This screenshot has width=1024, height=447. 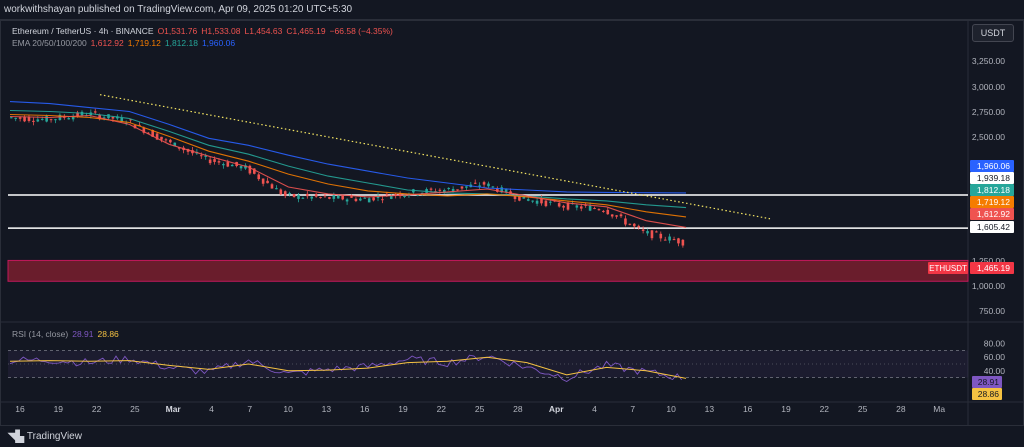 I want to click on currency-button: USDT, so click(x=993, y=33).